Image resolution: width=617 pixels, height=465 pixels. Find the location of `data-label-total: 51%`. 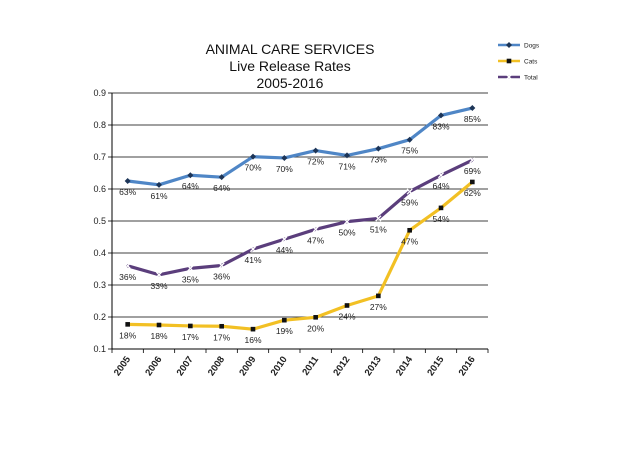

data-label-total: 51% is located at coordinates (378, 229).